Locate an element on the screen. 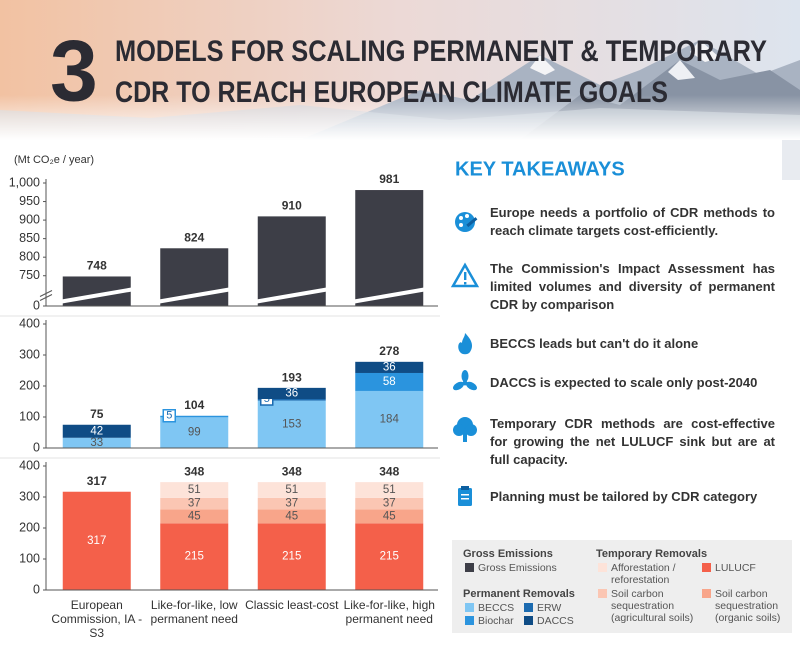 Image resolution: width=800 pixels, height=650 pixels. legend-label: Gross Emissions is located at coordinates (517, 568).